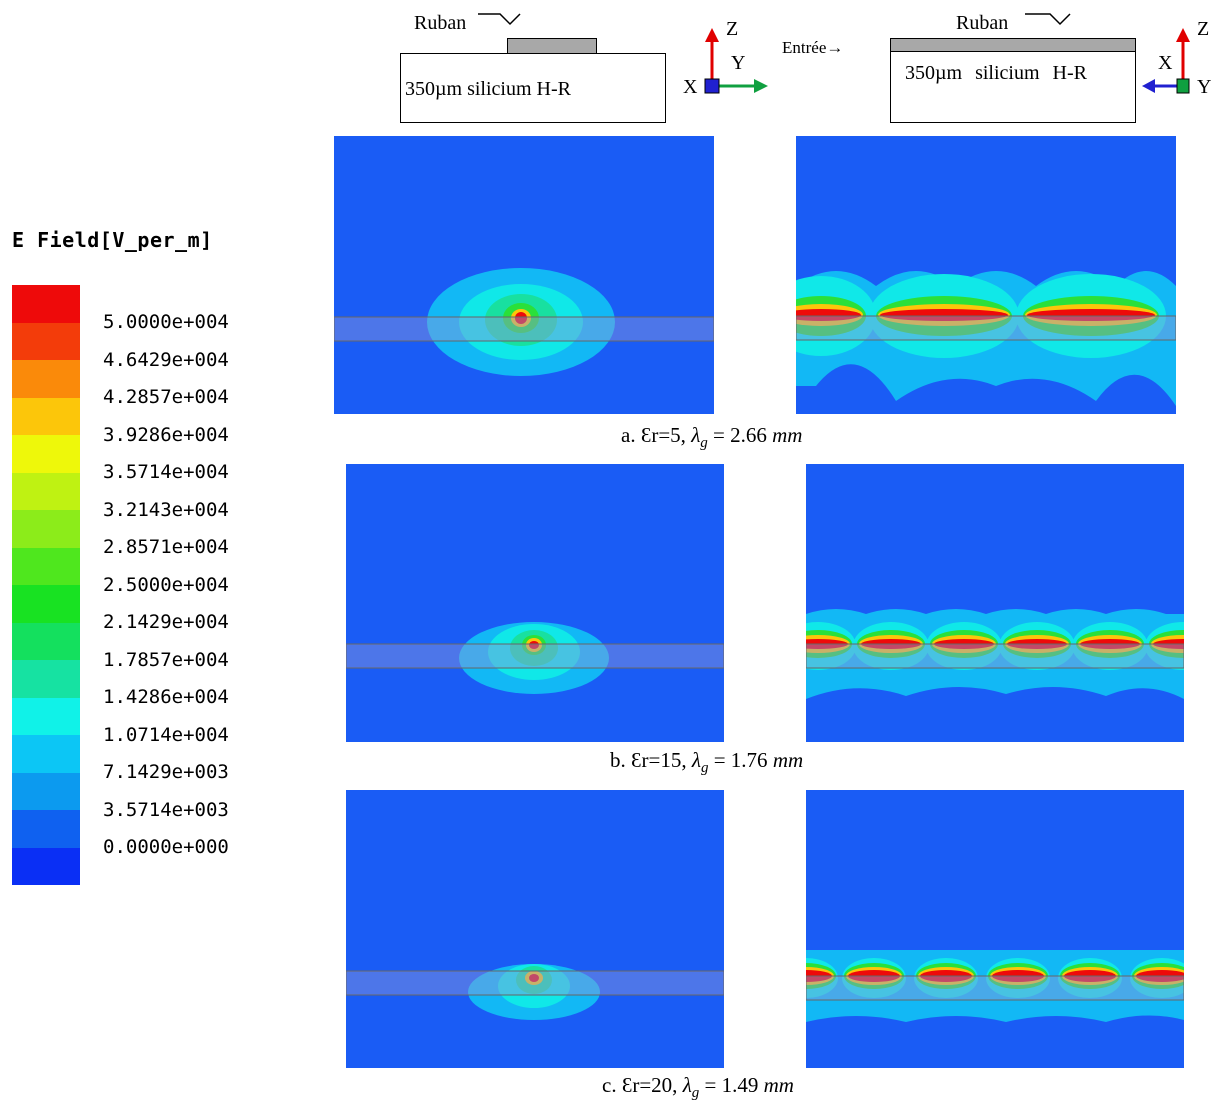 The image size is (1220, 1106). Describe the element at coordinates (535, 929) in the screenshot. I see `field-plot-c-cross-section` at that location.